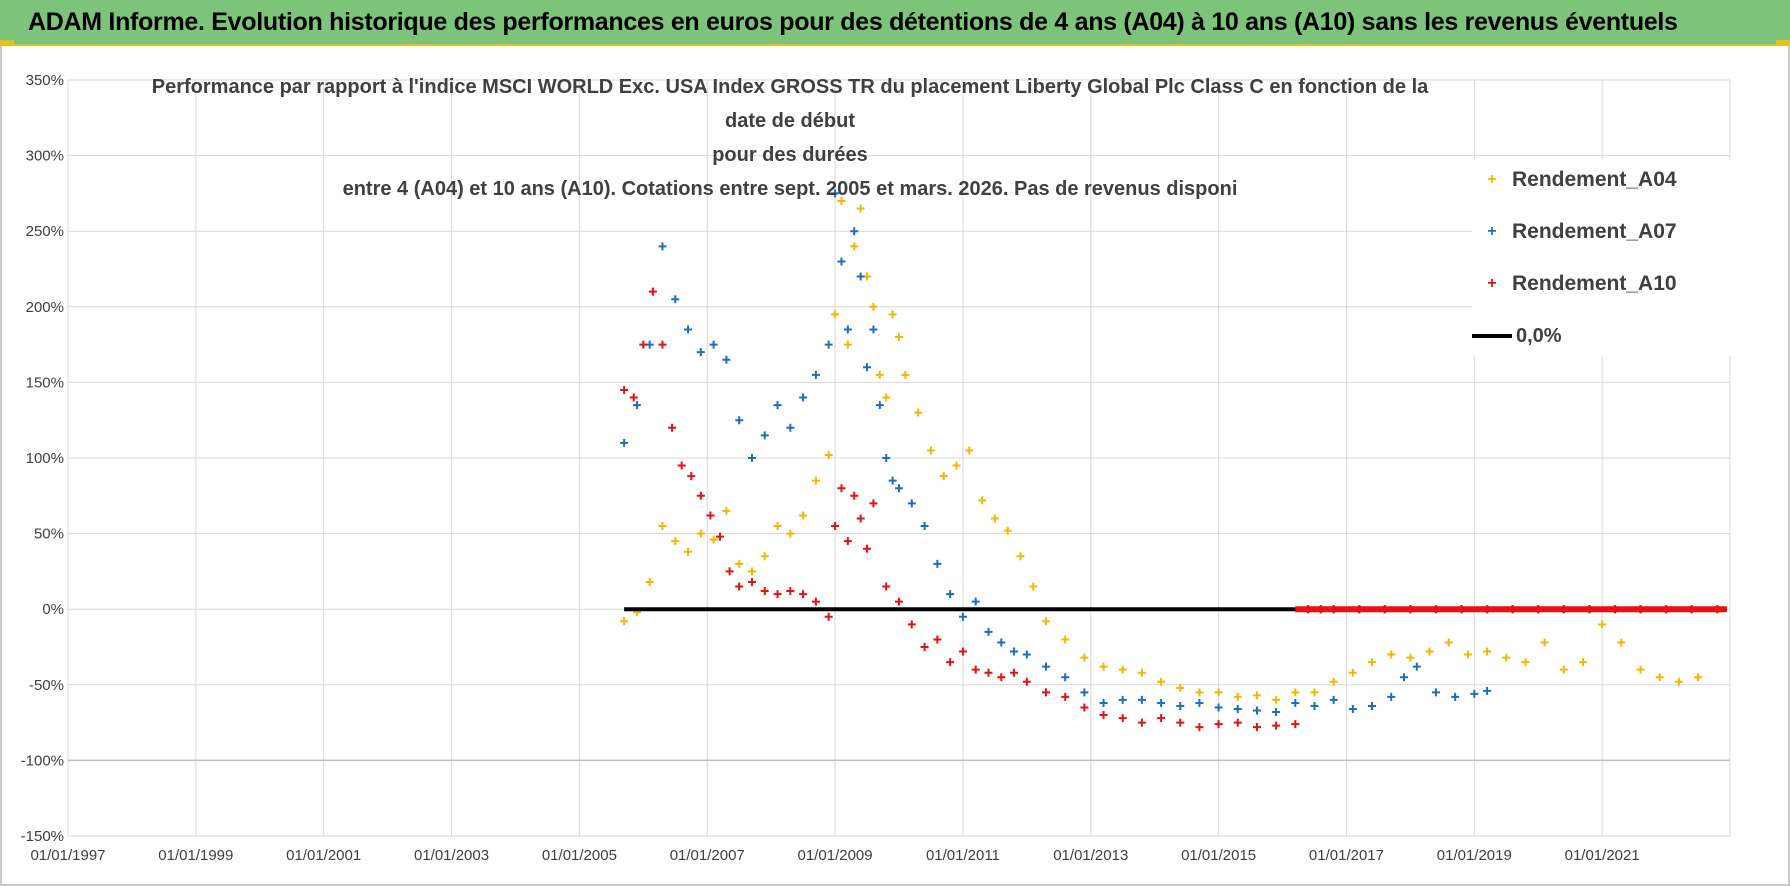 Image resolution: width=1790 pixels, height=886 pixels. Describe the element at coordinates (1783, 43) in the screenshot. I see `banner-accent-right` at that location.